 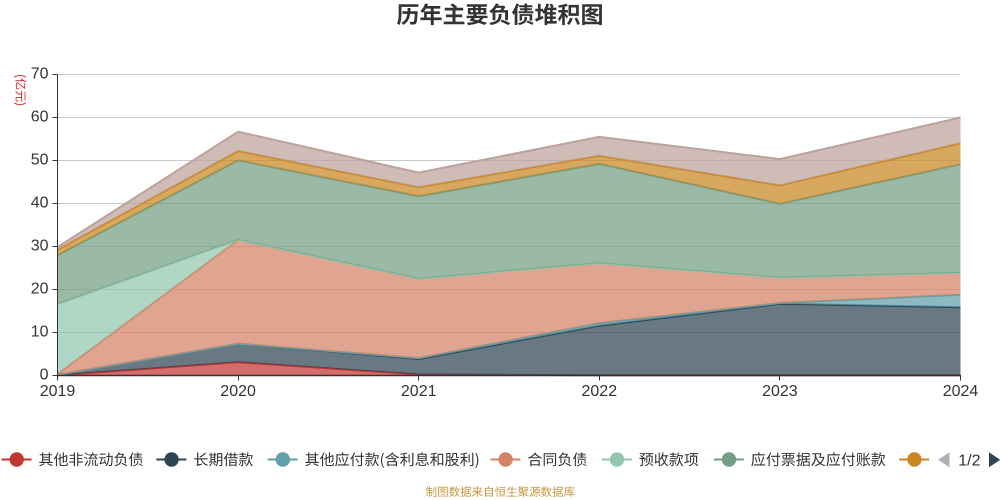 What do you see at coordinates (419, 391) in the screenshot?
I see `svg-text: 2021` at bounding box center [419, 391].